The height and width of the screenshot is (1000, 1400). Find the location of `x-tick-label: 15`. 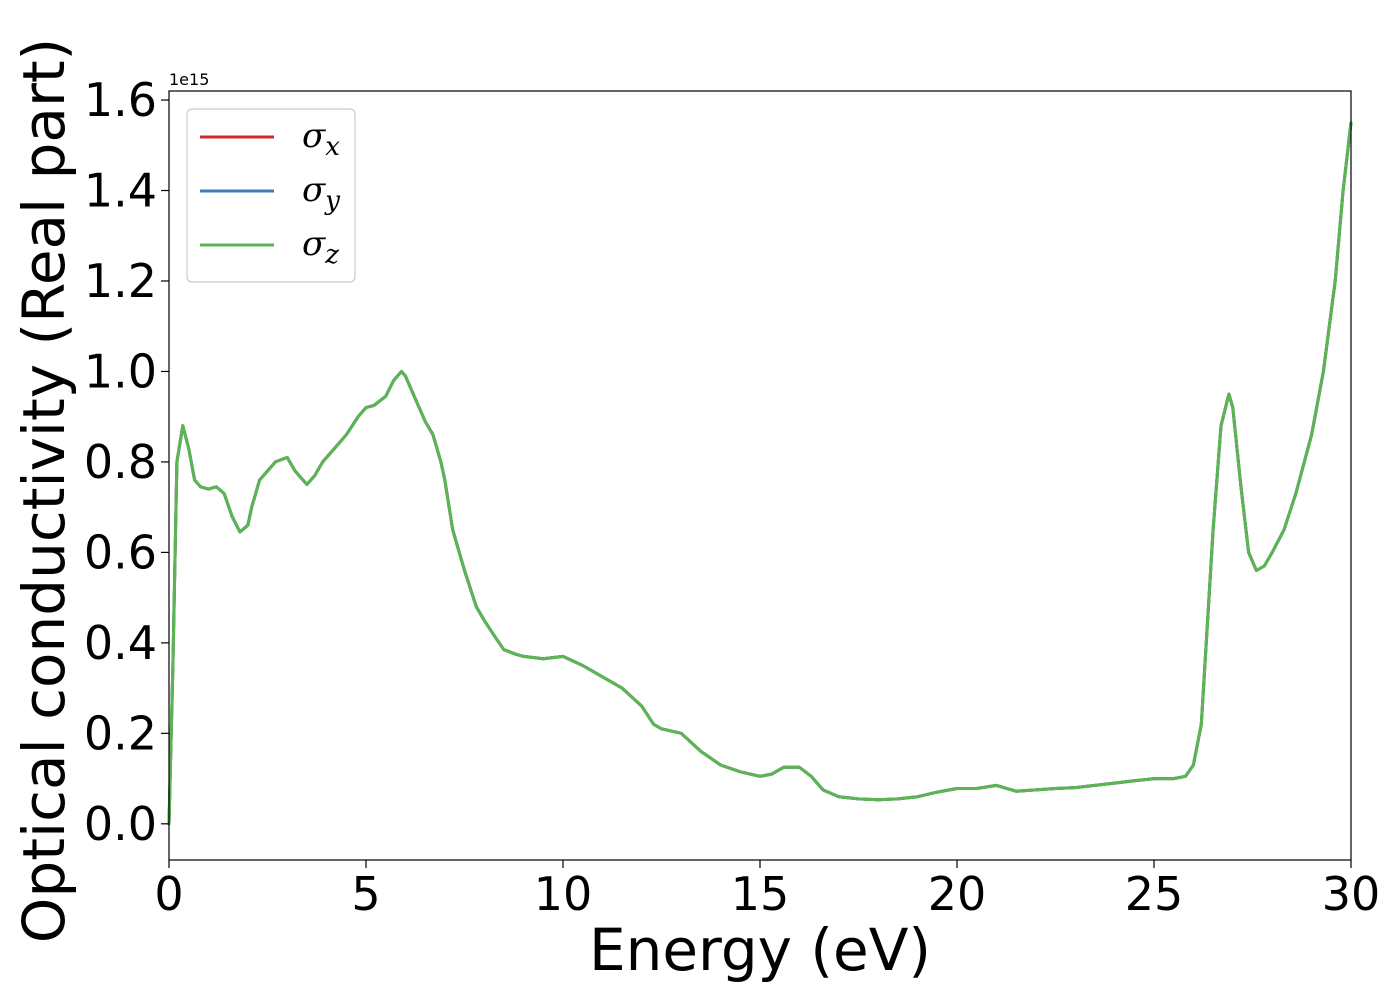

x-tick-label: 15 is located at coordinates (760, 894).